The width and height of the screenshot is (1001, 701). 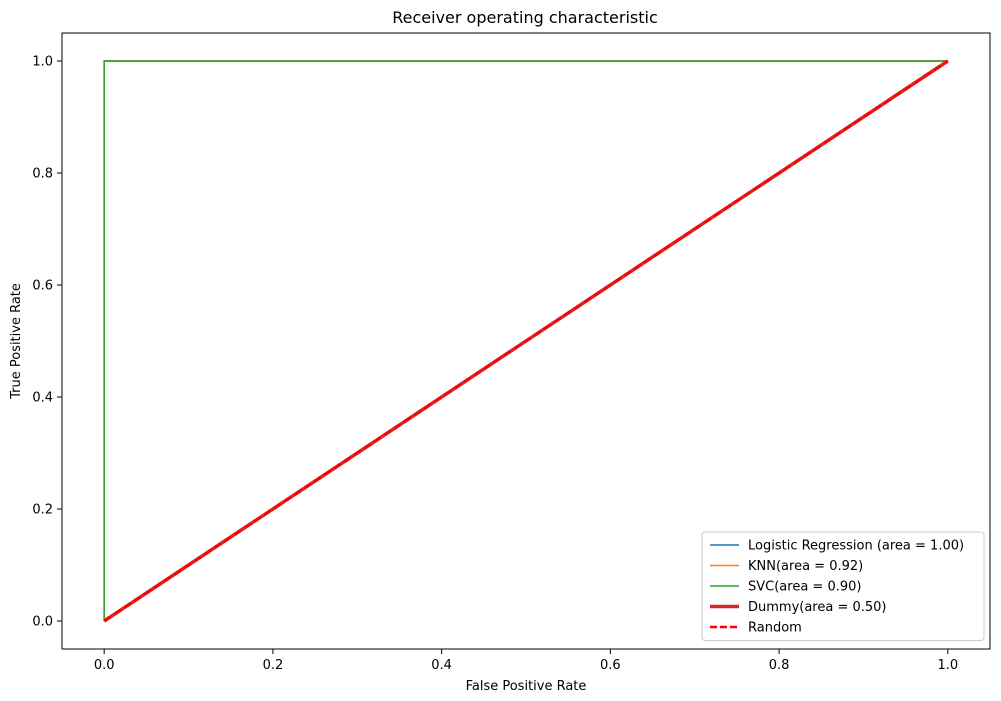 I want to click on legend-box, so click(x=843, y=586).